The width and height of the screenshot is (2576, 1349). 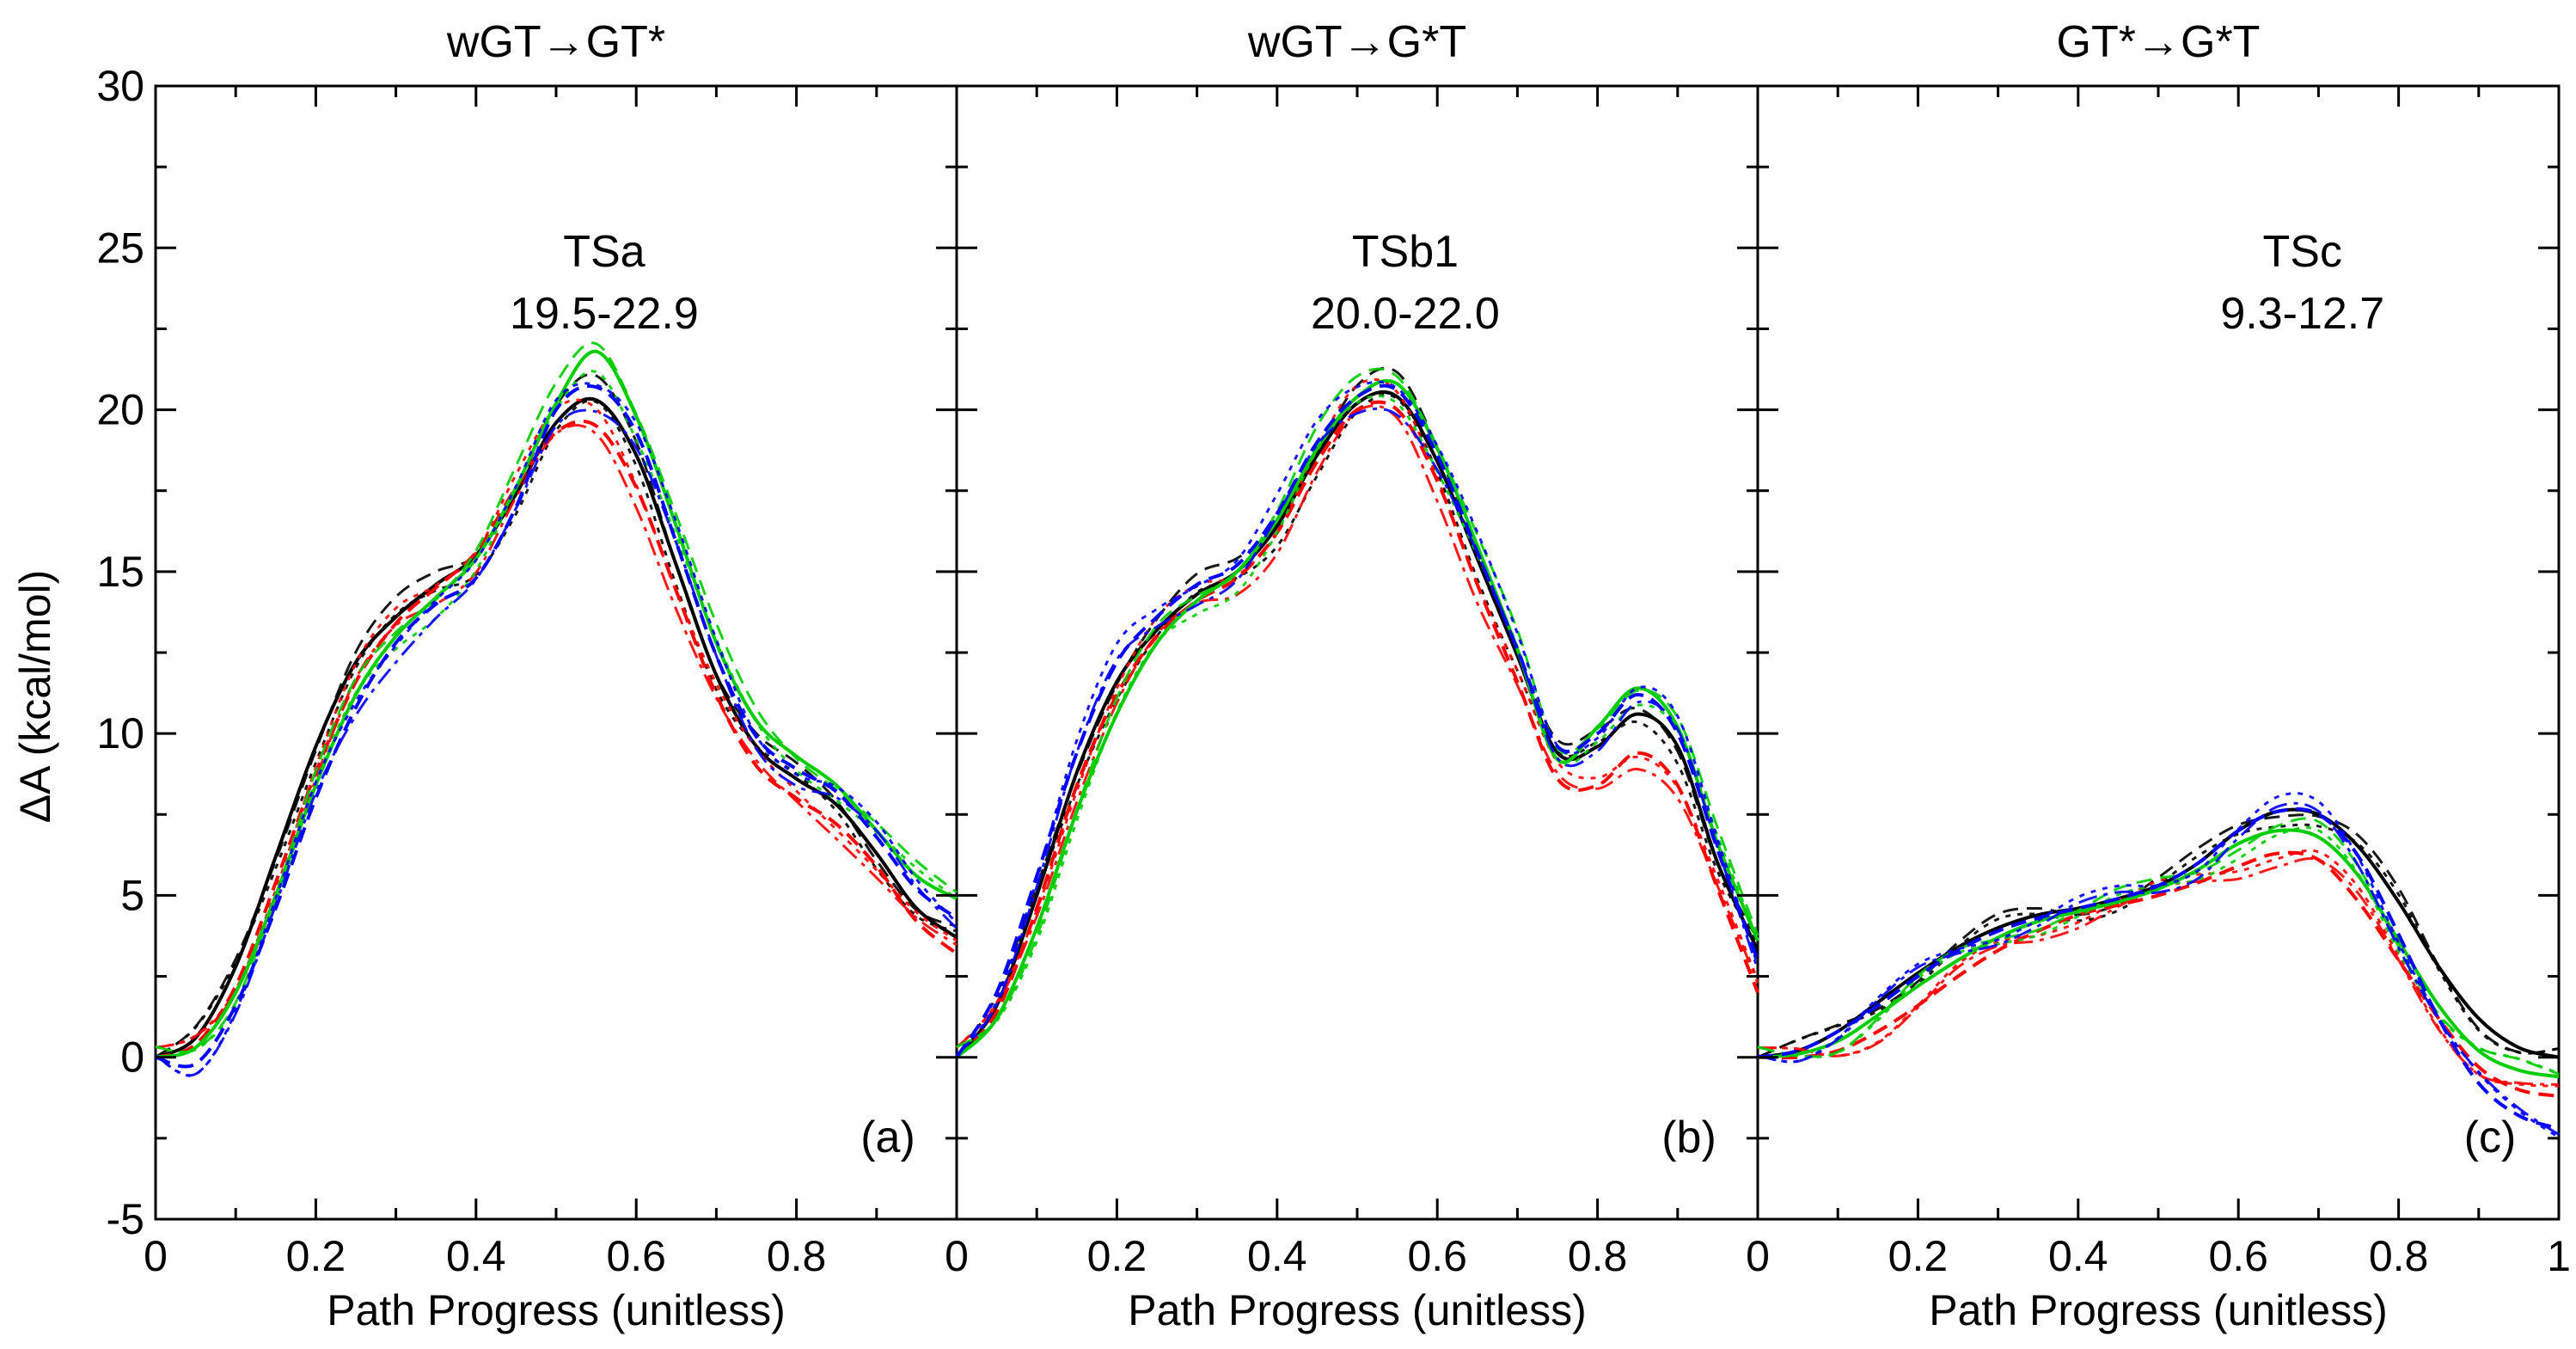 I want to click on y-tick-label: 30, so click(x=120, y=86).